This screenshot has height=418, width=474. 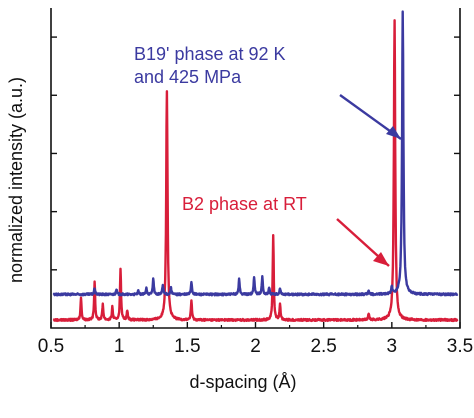 I want to click on x-tick-label: 1.5, so click(x=187, y=346).